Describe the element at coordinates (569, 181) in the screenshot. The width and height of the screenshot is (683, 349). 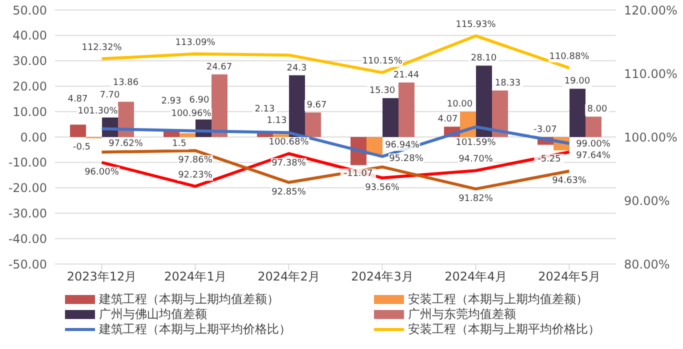
I see `data-label: 94.63%` at that location.